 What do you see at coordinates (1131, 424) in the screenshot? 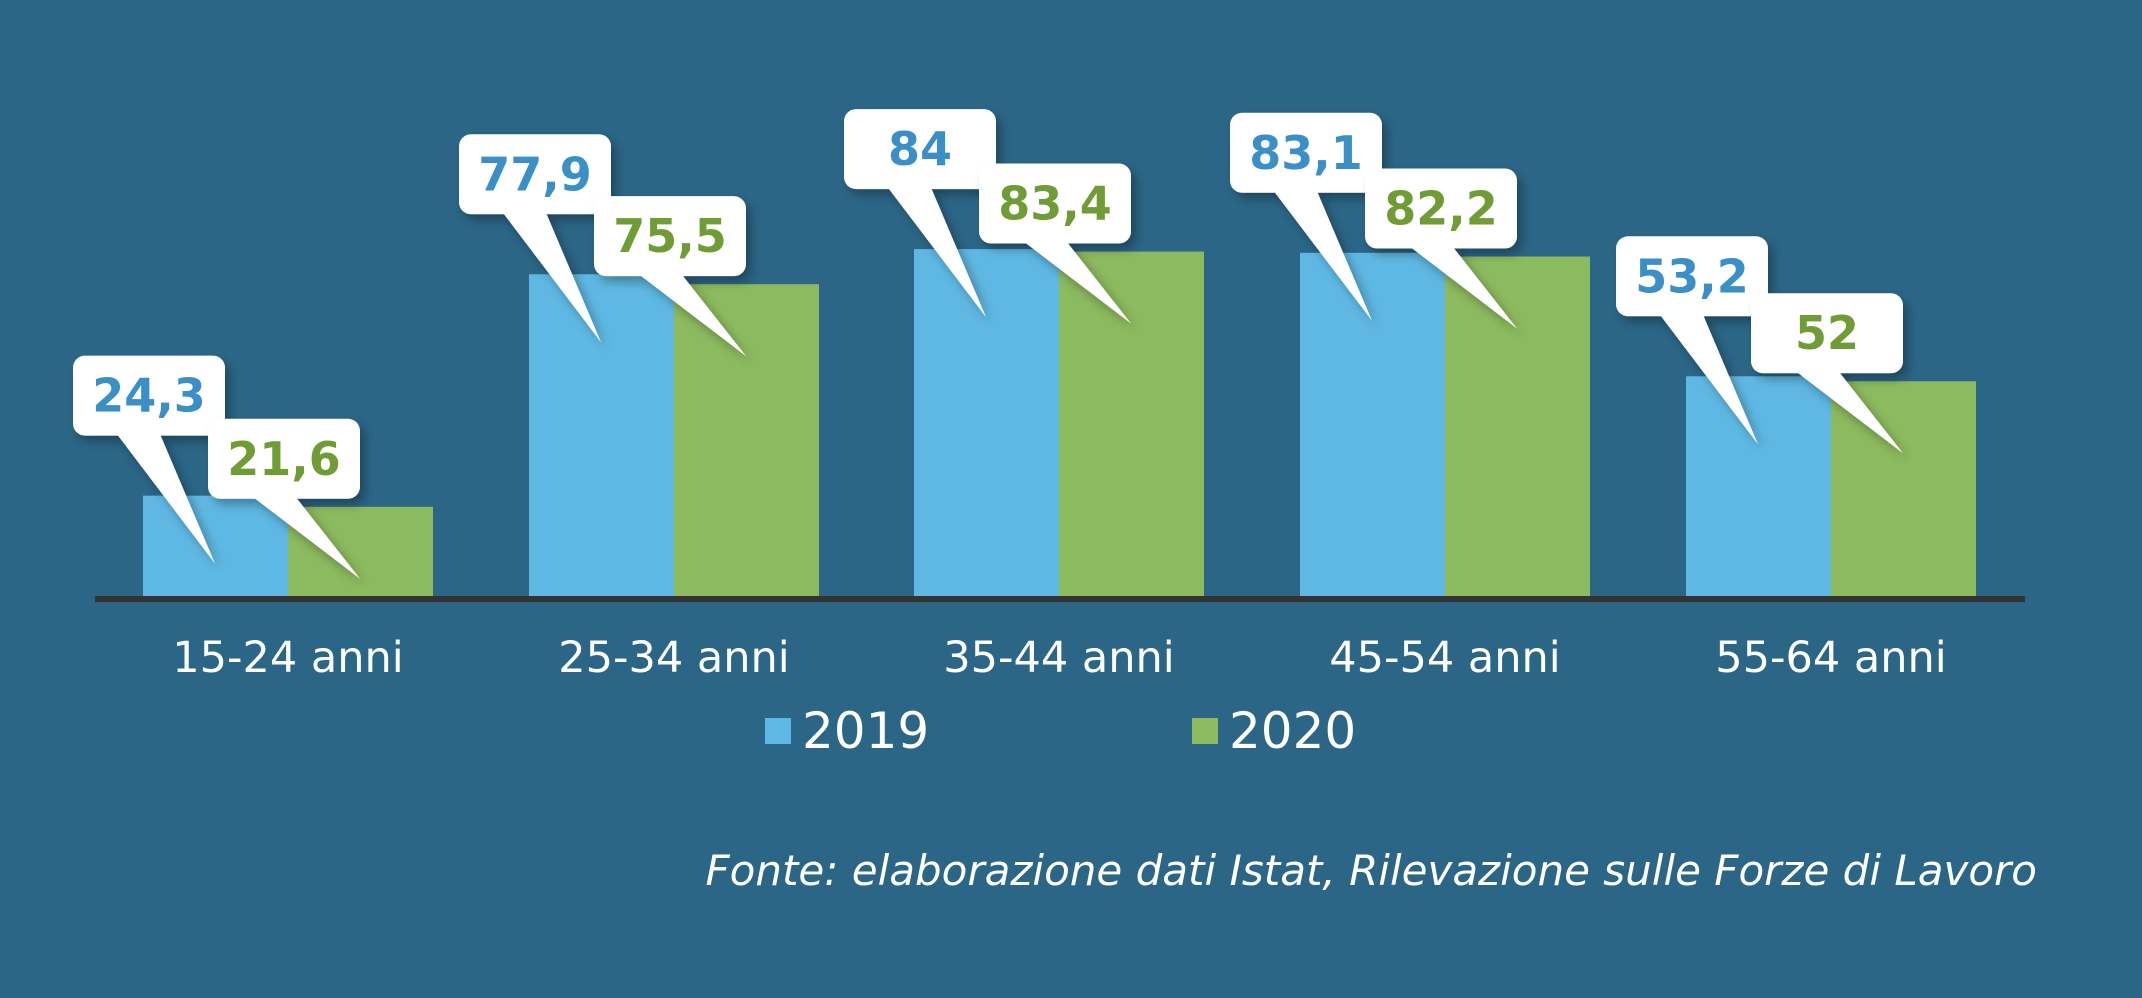
I see `bar-2020-35-44-anni` at bounding box center [1131, 424].